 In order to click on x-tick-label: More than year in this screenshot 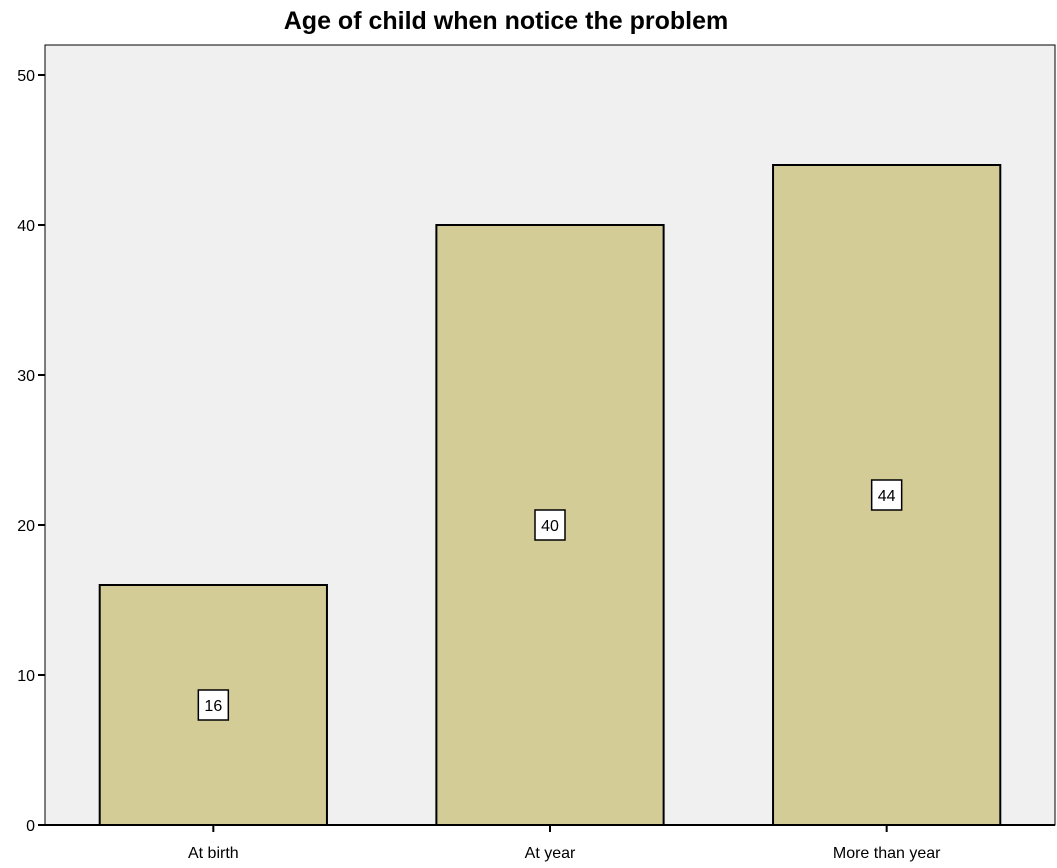, I will do `click(887, 853)`.